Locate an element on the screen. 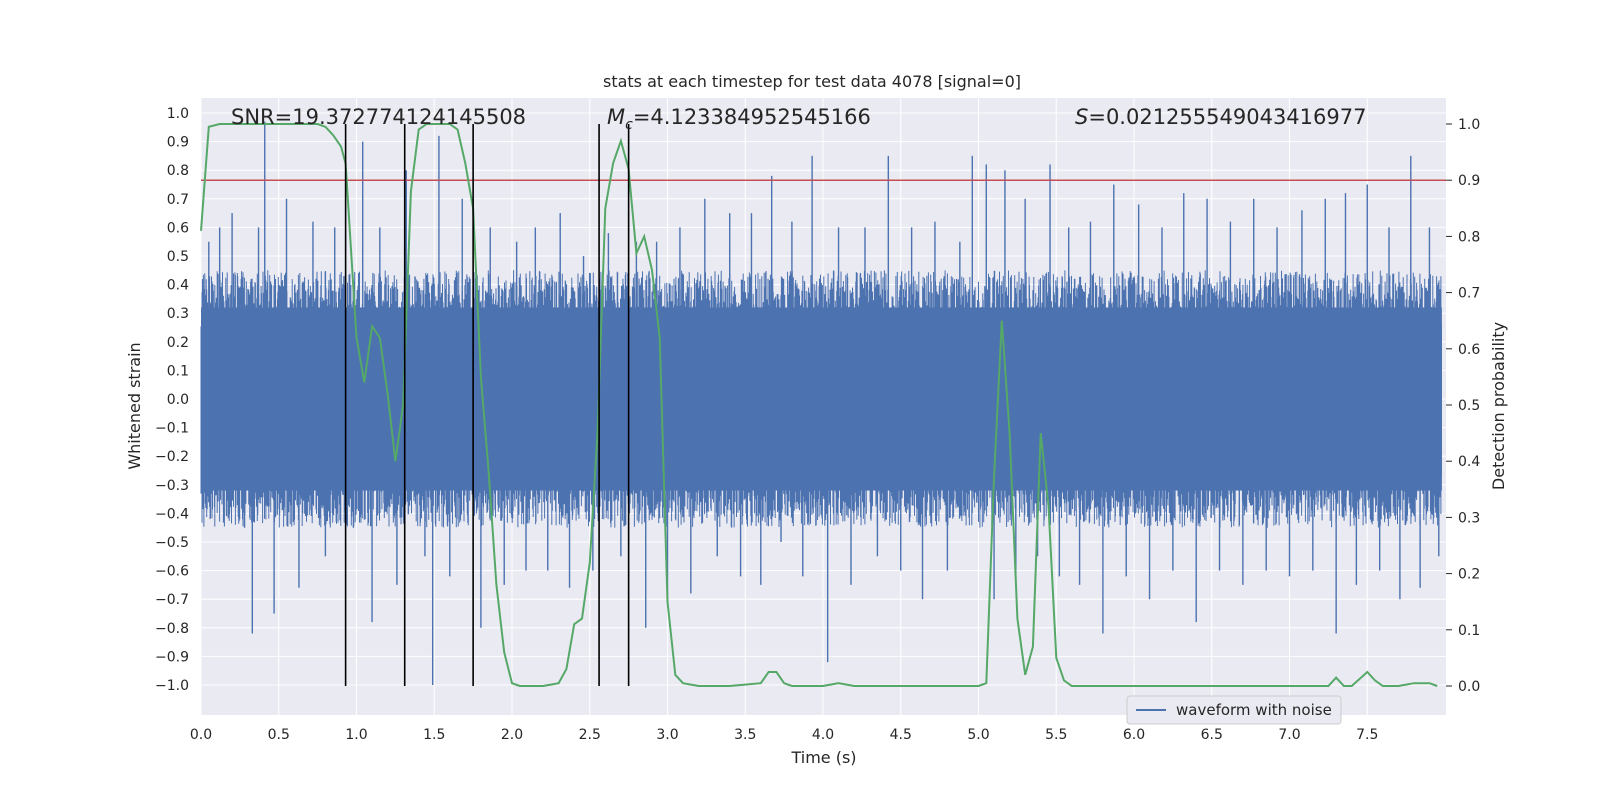 The width and height of the screenshot is (1600, 800). y-tick-label: −0.7 is located at coordinates (172, 600).